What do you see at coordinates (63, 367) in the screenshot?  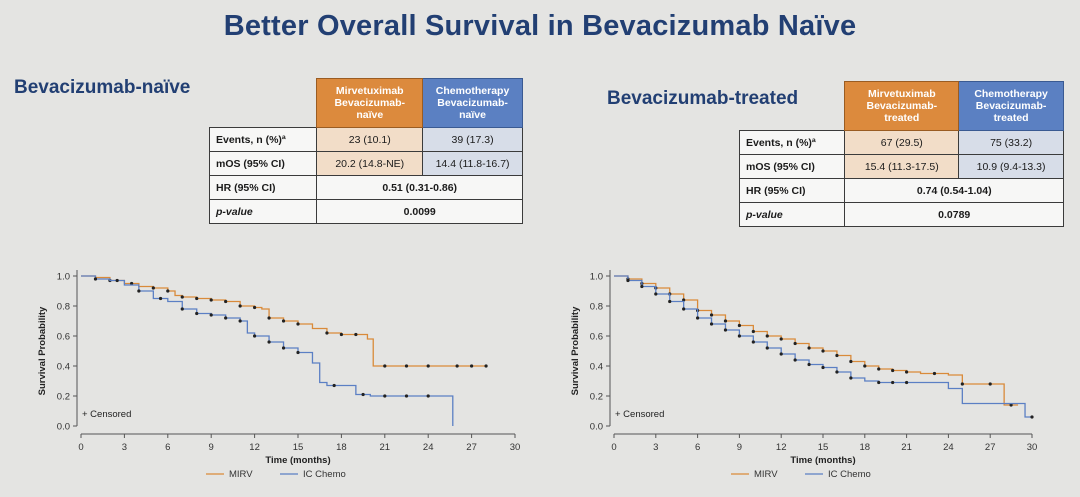 I see `y-tick-label: 0.4` at bounding box center [63, 367].